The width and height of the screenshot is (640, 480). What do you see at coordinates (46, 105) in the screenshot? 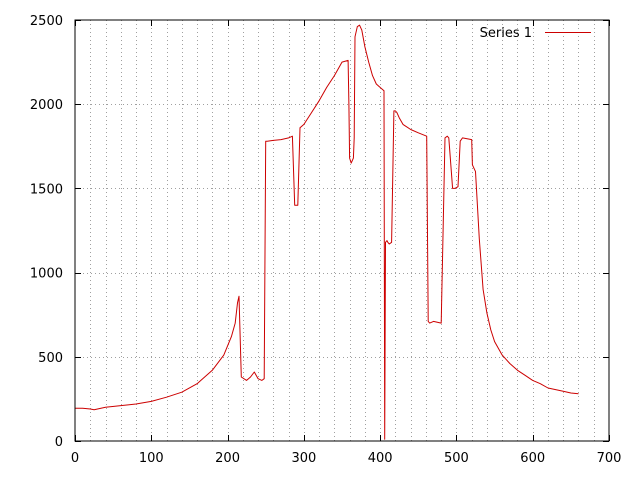
I see `y-tick-label: 2000` at bounding box center [46, 105].